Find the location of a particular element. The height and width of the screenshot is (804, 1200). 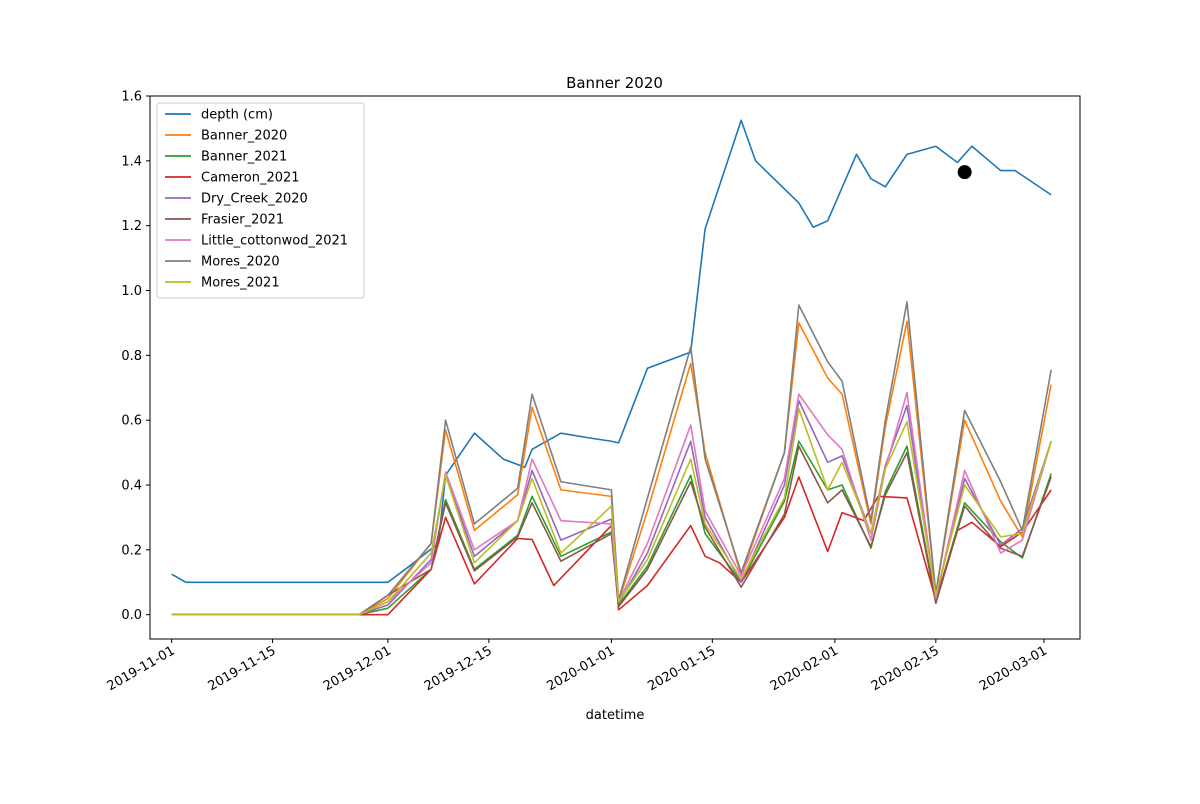

legend-label: Cameron_2021 is located at coordinates (250, 178).